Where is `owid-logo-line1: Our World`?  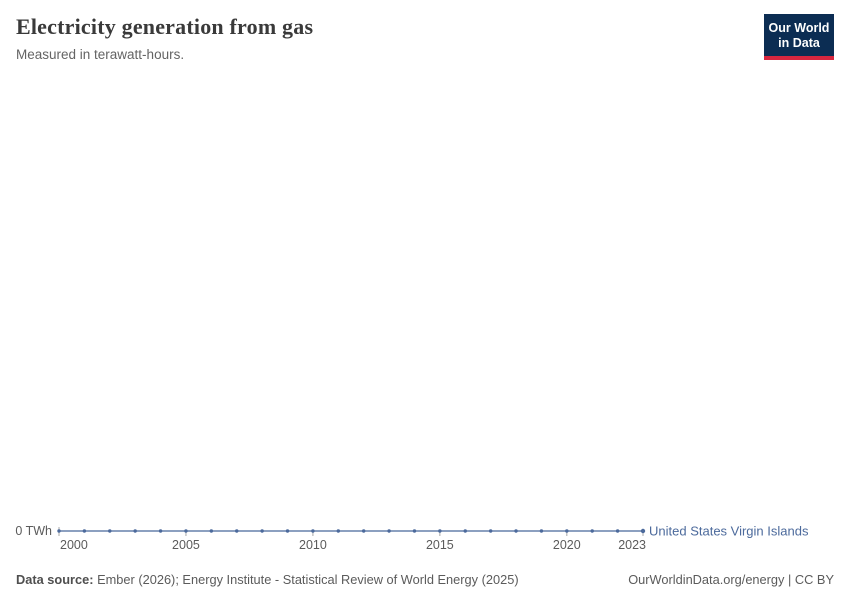
owid-logo-line1: Our World is located at coordinates (799, 28).